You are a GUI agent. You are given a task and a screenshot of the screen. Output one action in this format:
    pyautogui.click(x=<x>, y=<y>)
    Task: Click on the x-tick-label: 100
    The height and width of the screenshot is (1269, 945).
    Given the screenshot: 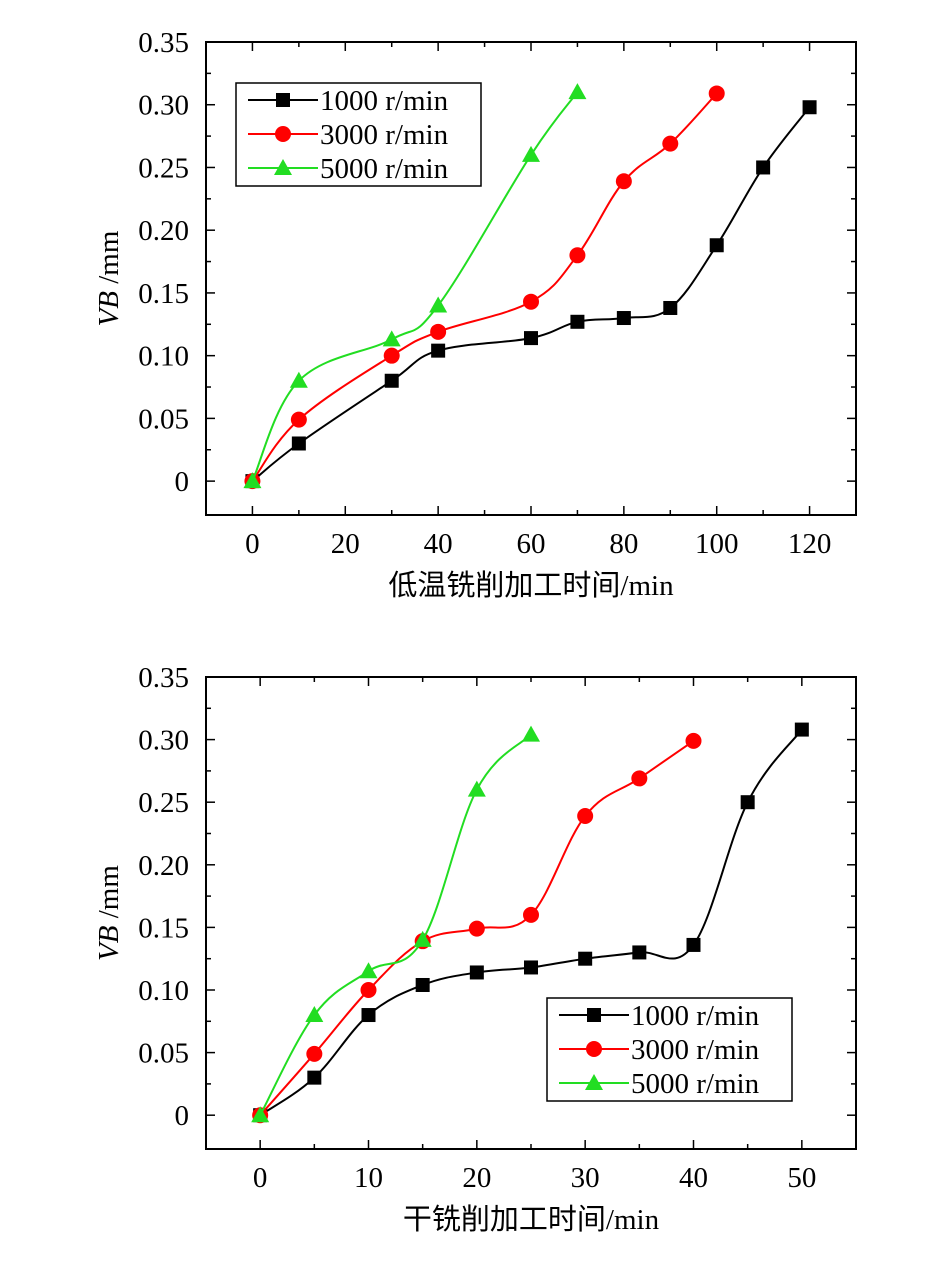 What is the action you would take?
    pyautogui.click(x=717, y=544)
    